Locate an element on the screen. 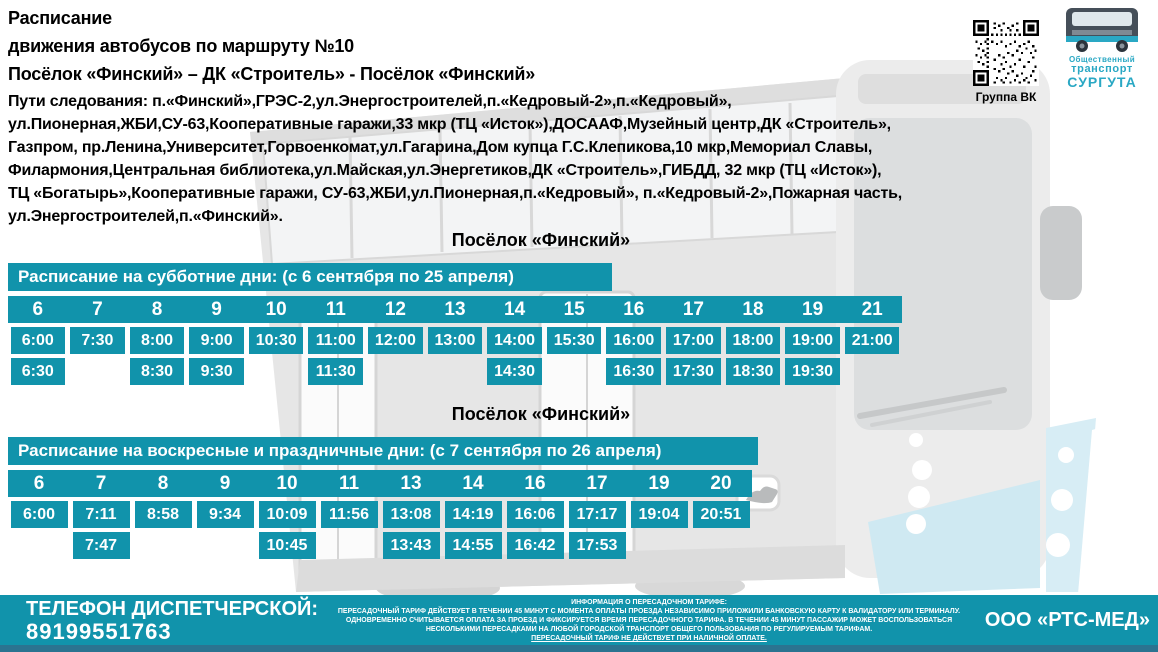 Image resolution: width=1158 pixels, height=652 pixels. time-cell: 13:08 is located at coordinates (411, 514).